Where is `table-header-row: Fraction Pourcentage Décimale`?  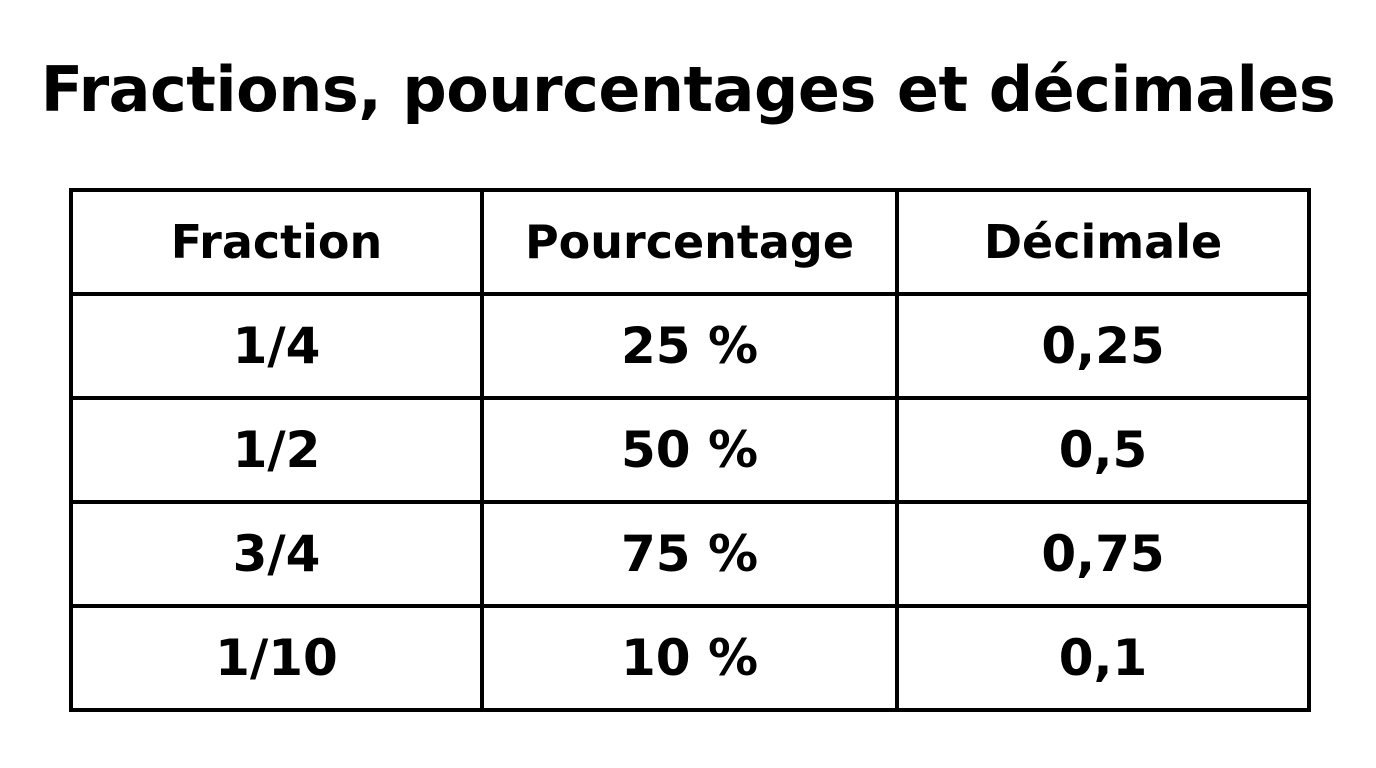
table-header-row: Fraction Pourcentage Décimale is located at coordinates (690, 242).